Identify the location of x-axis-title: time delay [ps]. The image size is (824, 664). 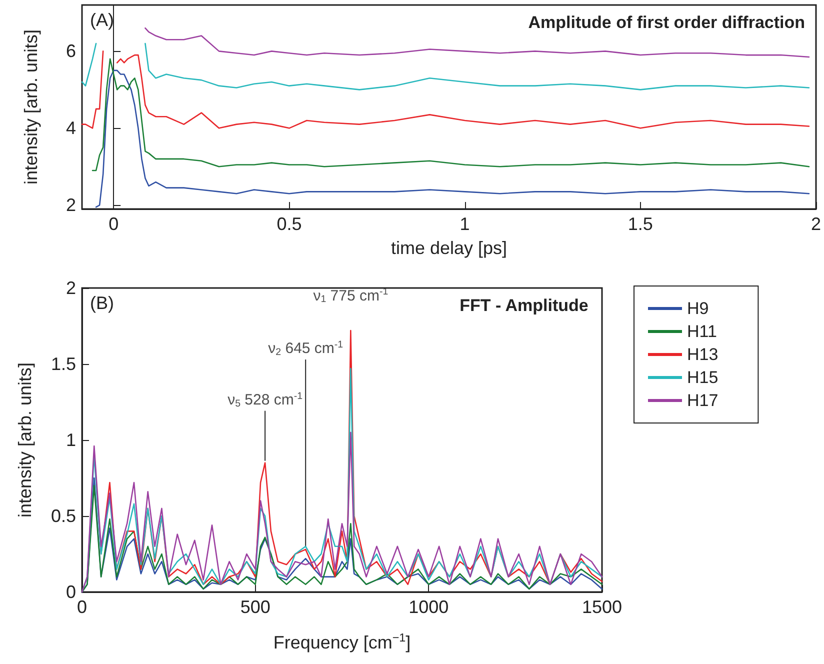
(449, 248).